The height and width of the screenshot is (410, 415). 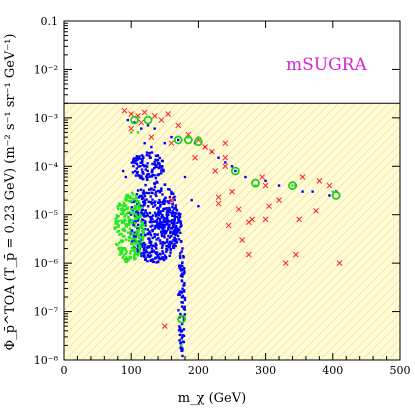 I want to click on y-tick-label: 10⁻⁶, so click(x=46, y=263).